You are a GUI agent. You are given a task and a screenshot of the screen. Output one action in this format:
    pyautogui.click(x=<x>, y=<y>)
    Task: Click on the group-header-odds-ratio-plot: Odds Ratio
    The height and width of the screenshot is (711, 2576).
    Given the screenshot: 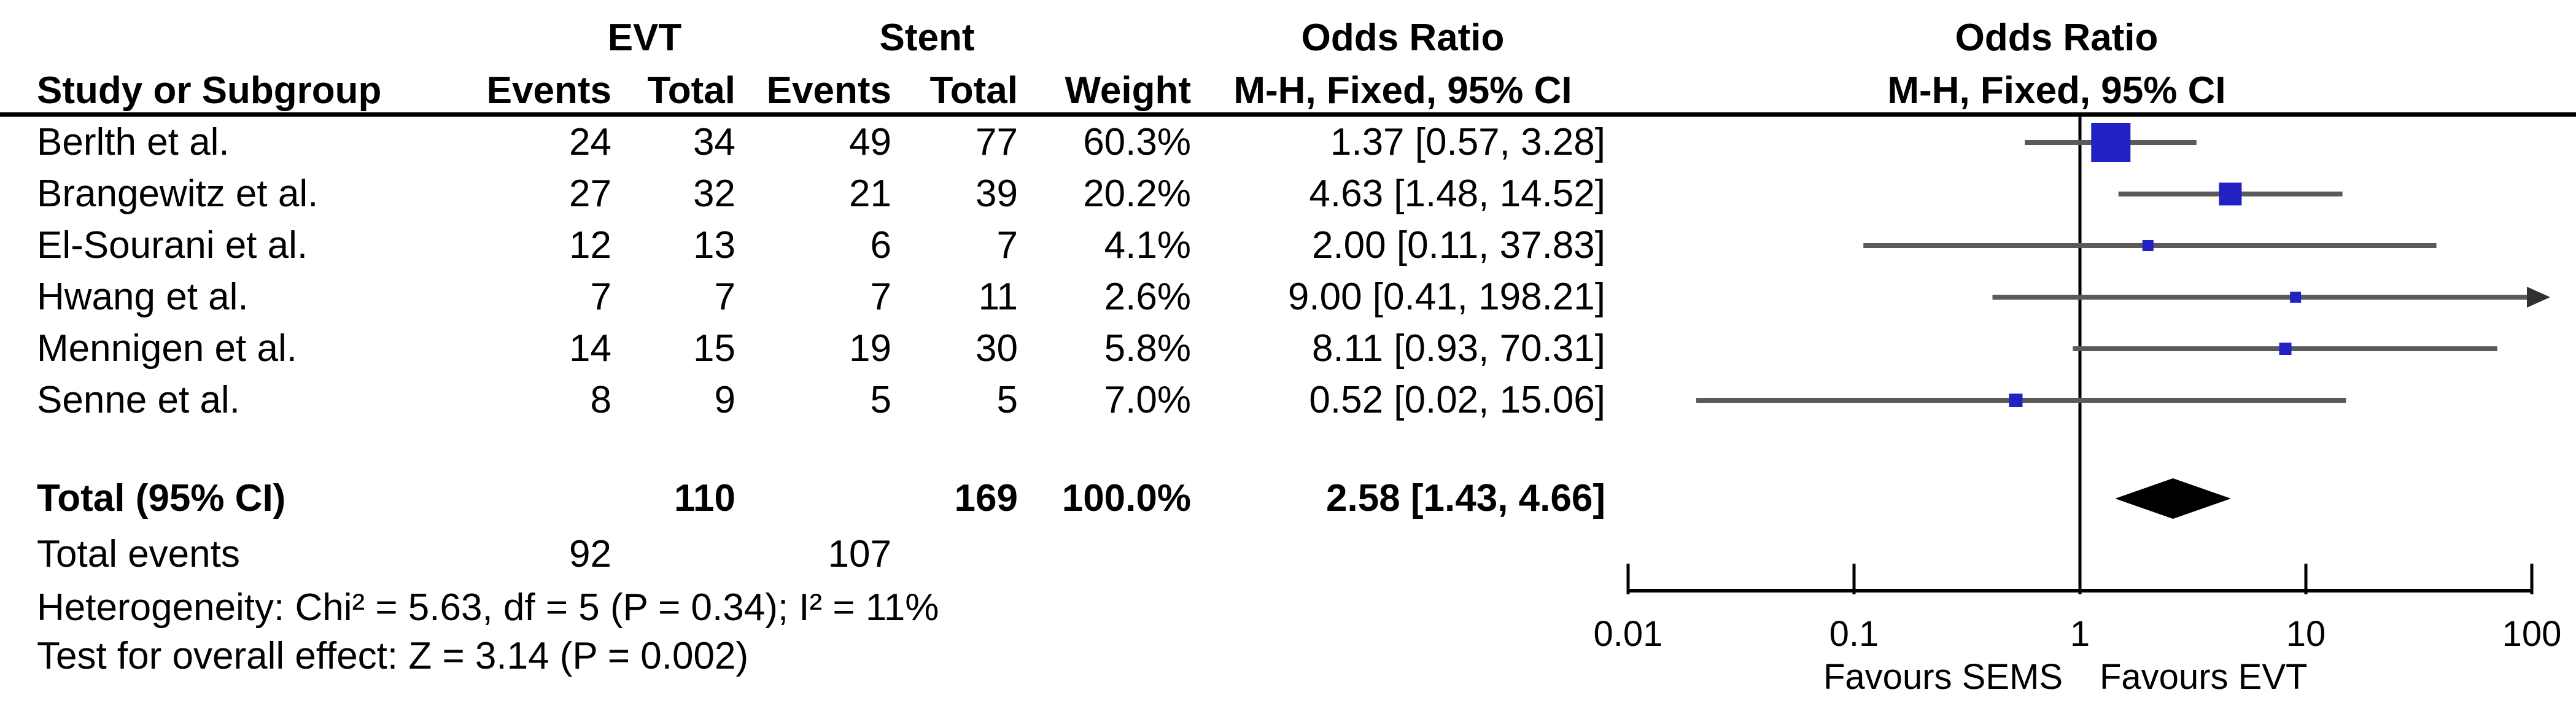 What is the action you would take?
    pyautogui.click(x=2057, y=38)
    